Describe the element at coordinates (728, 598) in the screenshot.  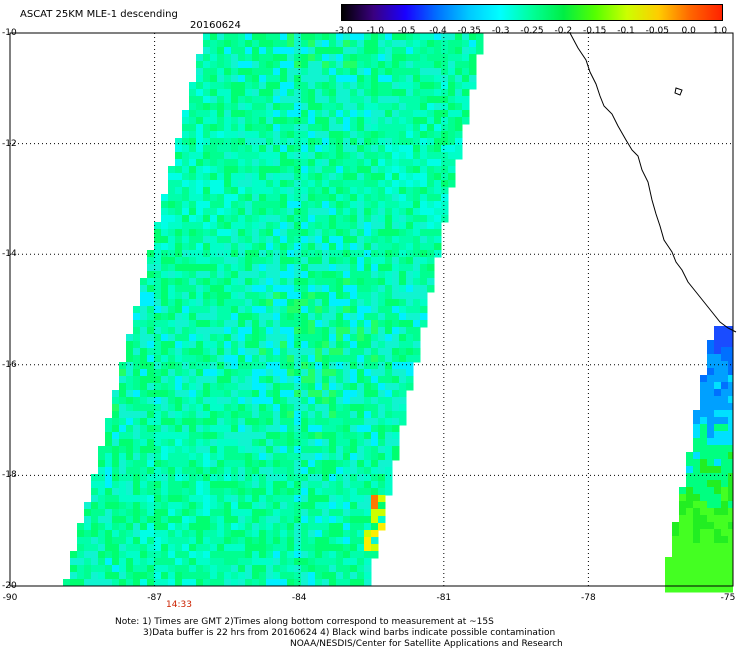
I see `longitude-label: -75` at that location.